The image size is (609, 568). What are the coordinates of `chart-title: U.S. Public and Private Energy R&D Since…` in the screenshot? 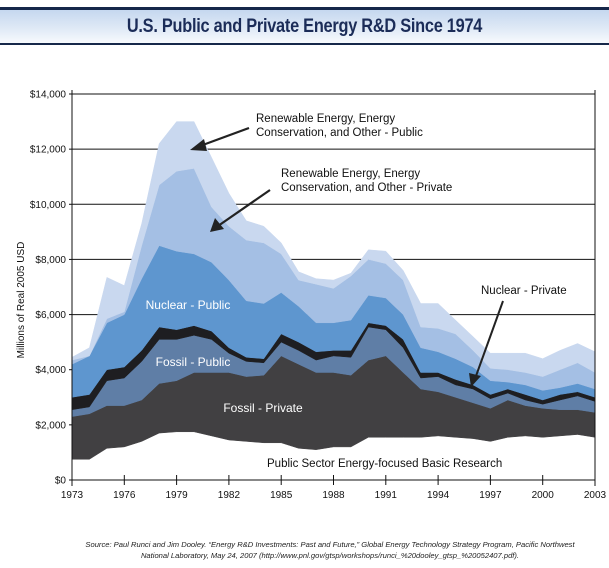 It's located at (304, 26).